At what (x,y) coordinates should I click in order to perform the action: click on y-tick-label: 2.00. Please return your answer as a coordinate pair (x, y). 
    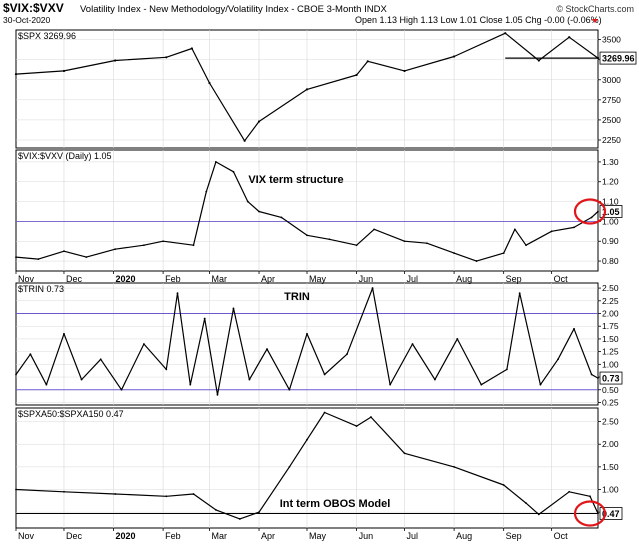
    Looking at the image, I should click on (610, 444).